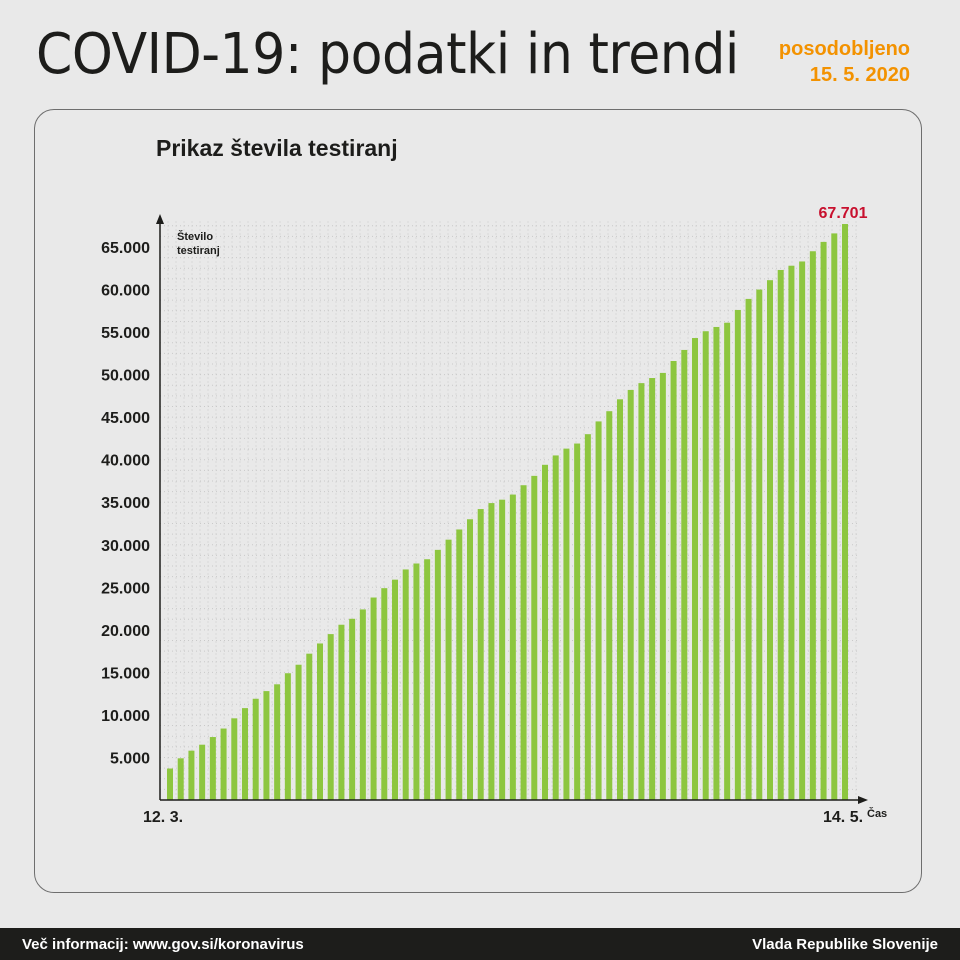  I want to click on updated-label: posodobljeno, so click(844, 49).